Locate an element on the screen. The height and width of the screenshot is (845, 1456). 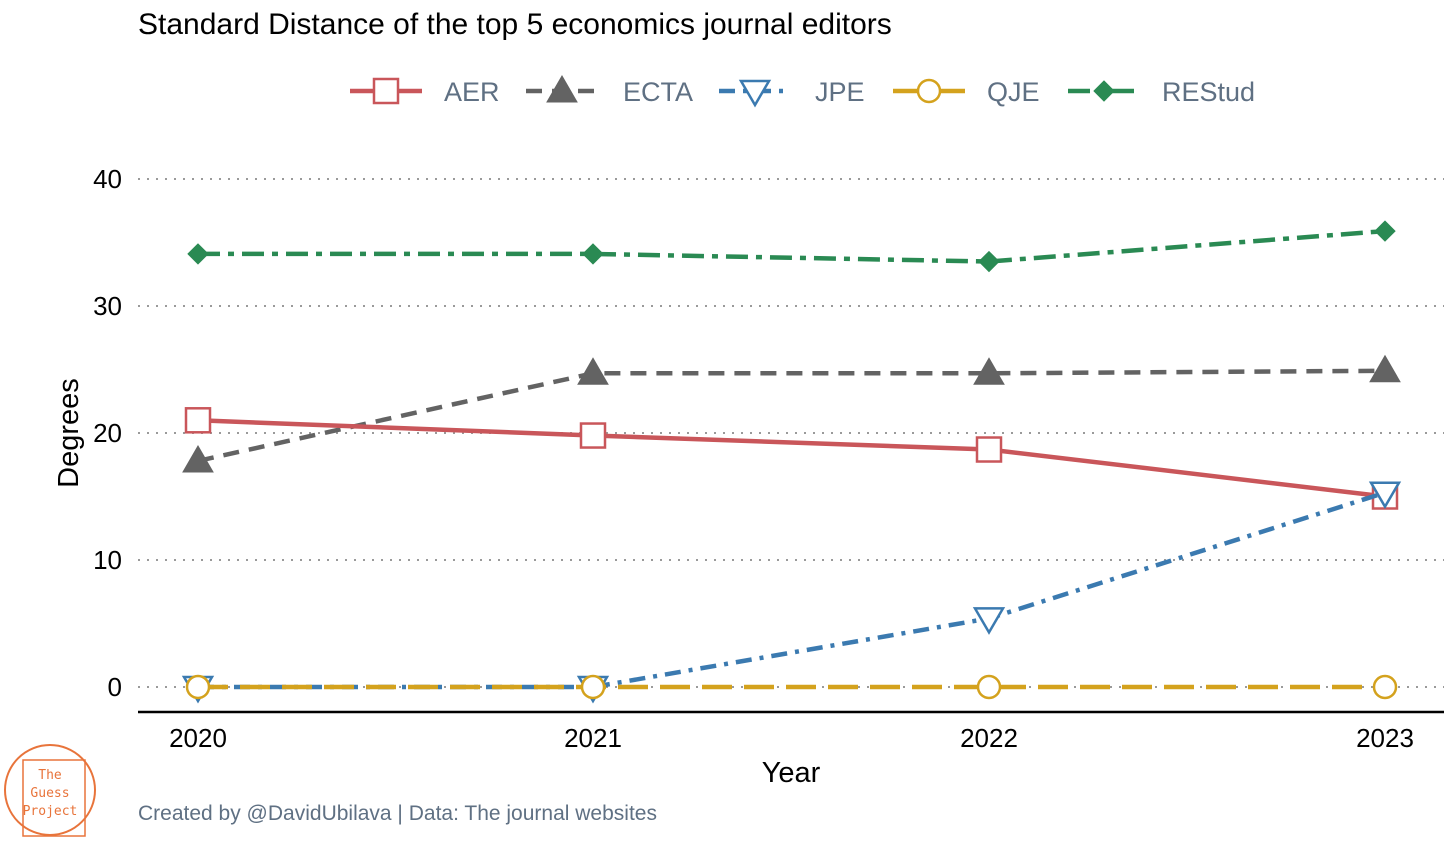
legend: AER ECTA JPE QJE REStud is located at coordinates (802, 91).